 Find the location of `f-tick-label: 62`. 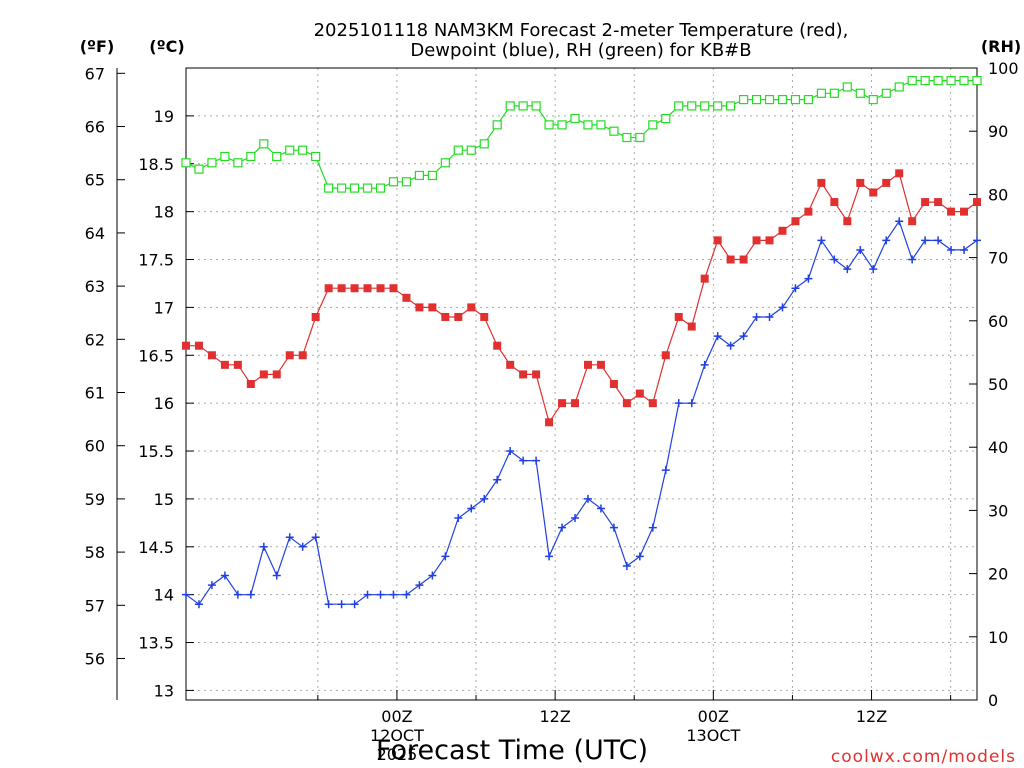

f-tick-label: 62 is located at coordinates (95, 339).